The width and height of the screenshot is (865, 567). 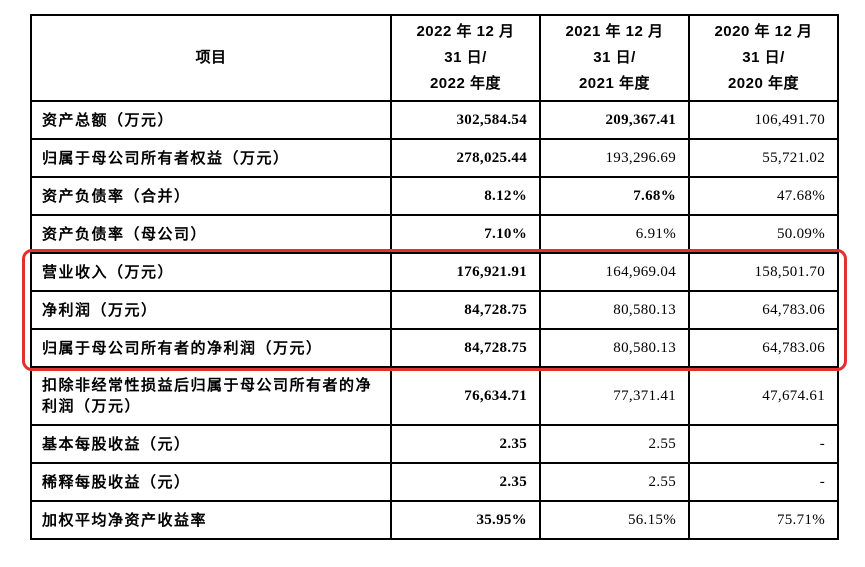 What do you see at coordinates (465, 120) in the screenshot?
I see `row-value: 302,584.54` at bounding box center [465, 120].